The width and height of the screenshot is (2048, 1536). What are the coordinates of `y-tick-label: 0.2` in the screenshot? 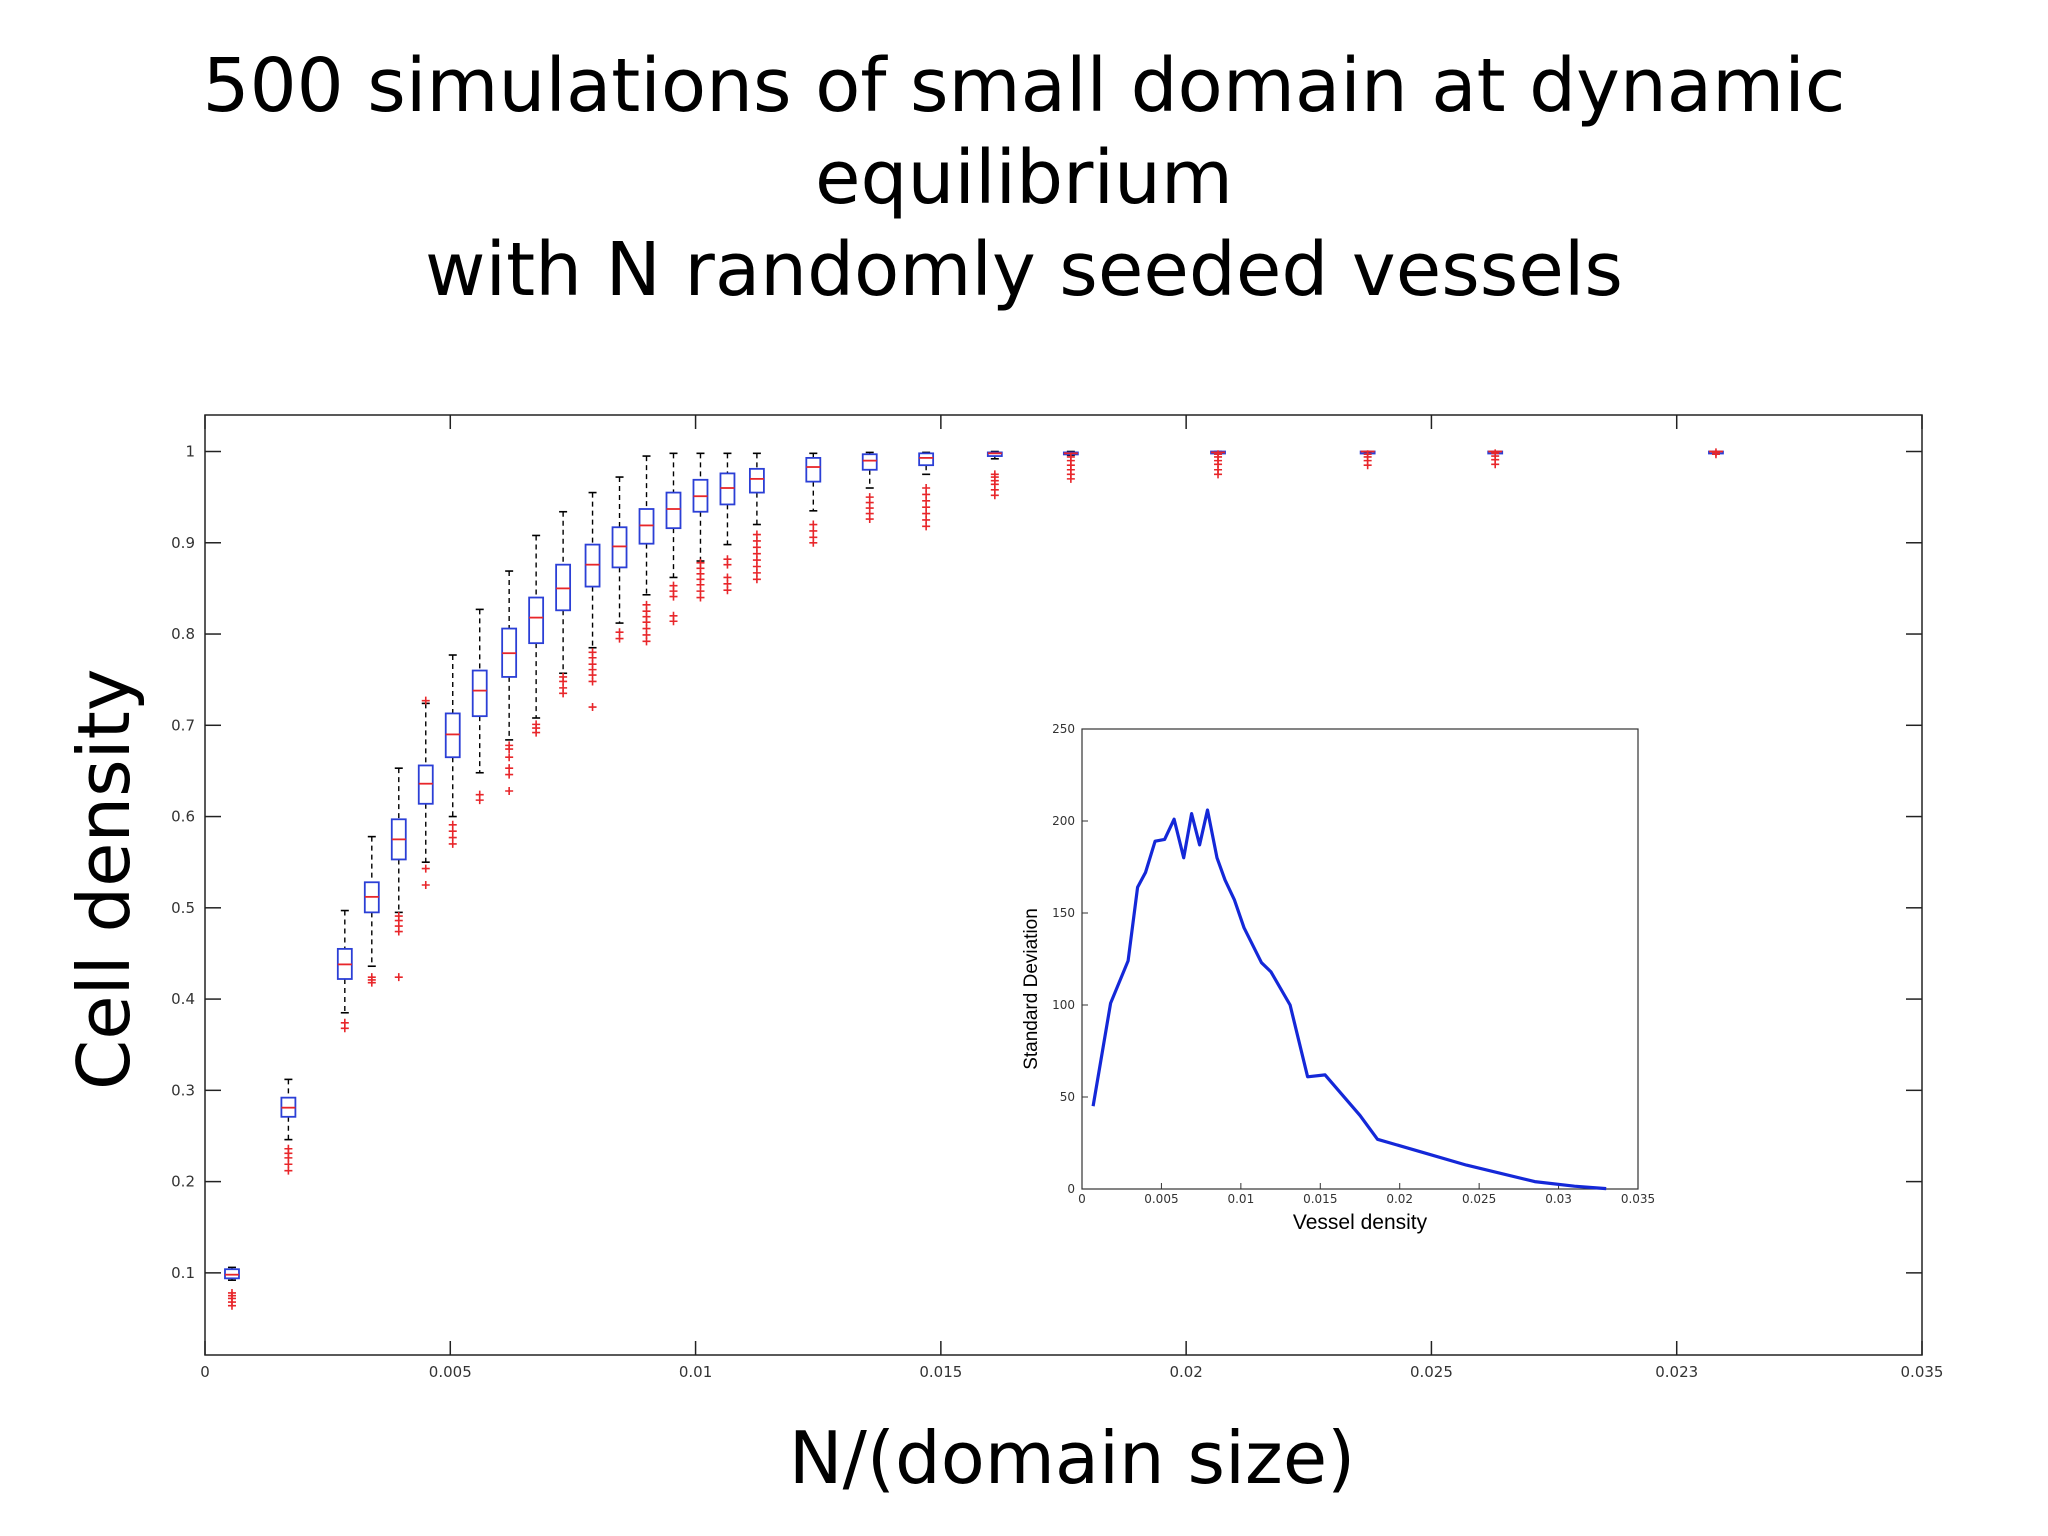 It's located at (183, 1182).